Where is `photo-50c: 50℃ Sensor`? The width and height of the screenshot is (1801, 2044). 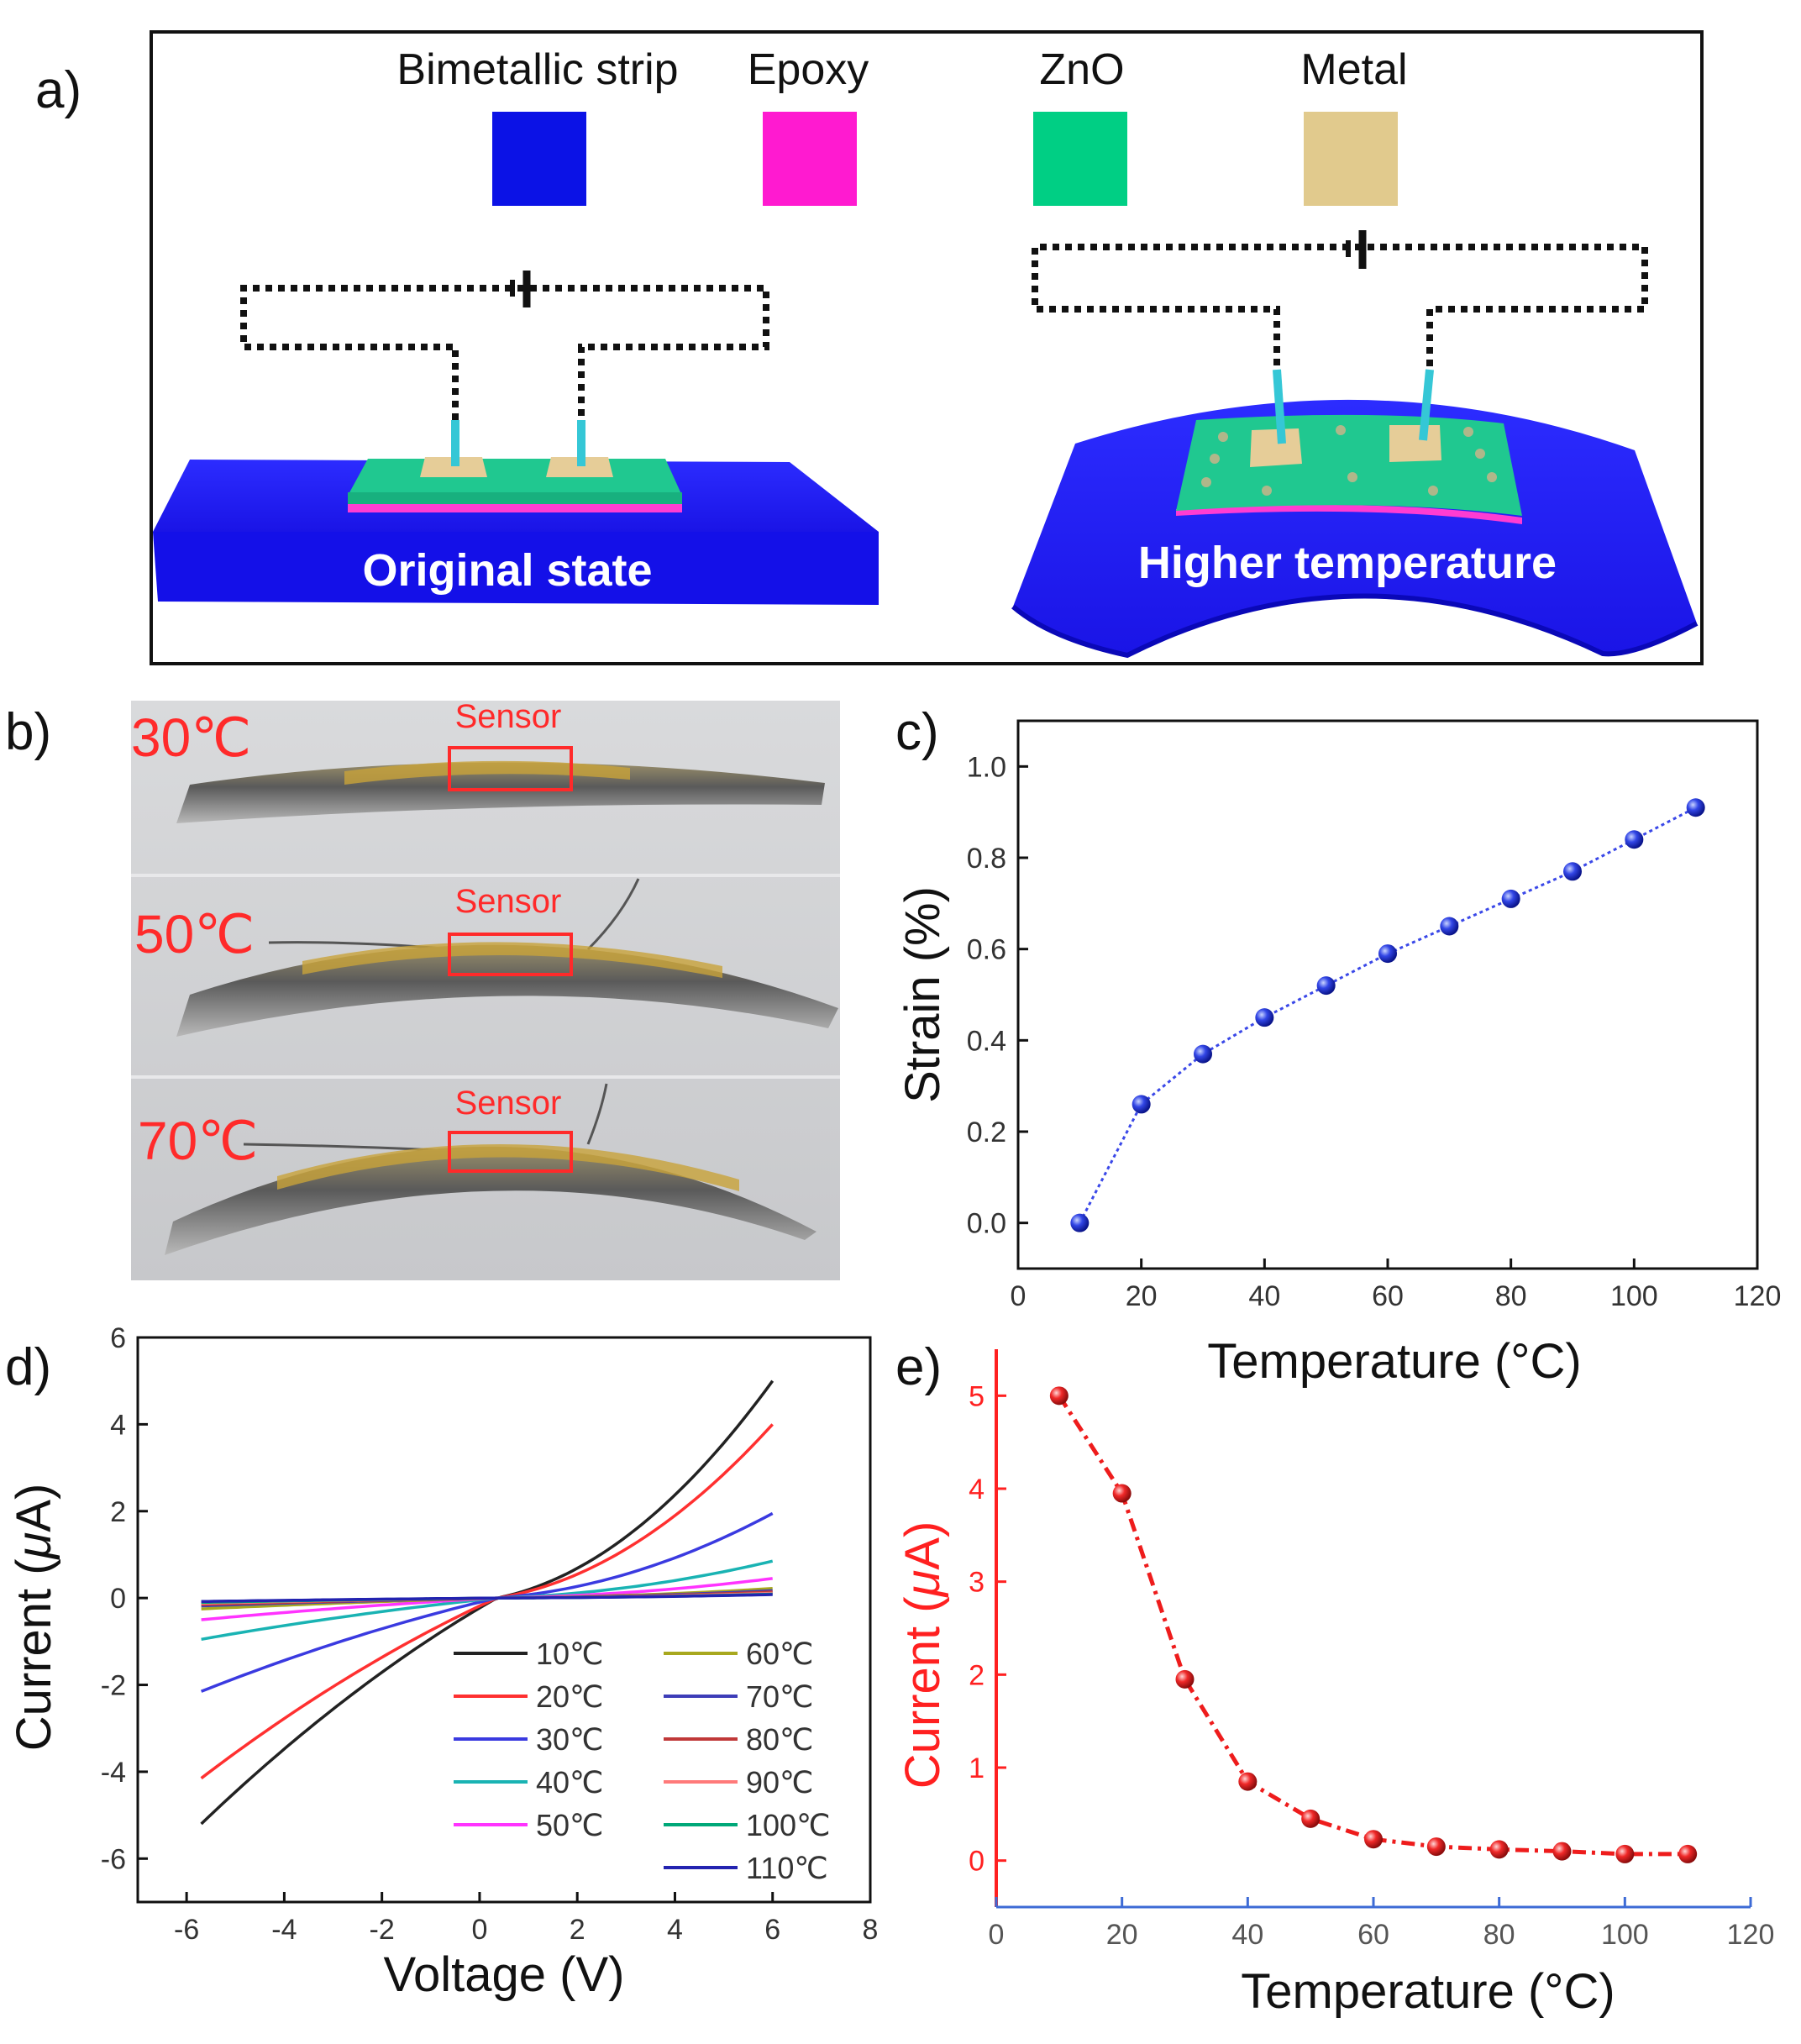
photo-50c: 50℃ Sensor is located at coordinates (486, 957).